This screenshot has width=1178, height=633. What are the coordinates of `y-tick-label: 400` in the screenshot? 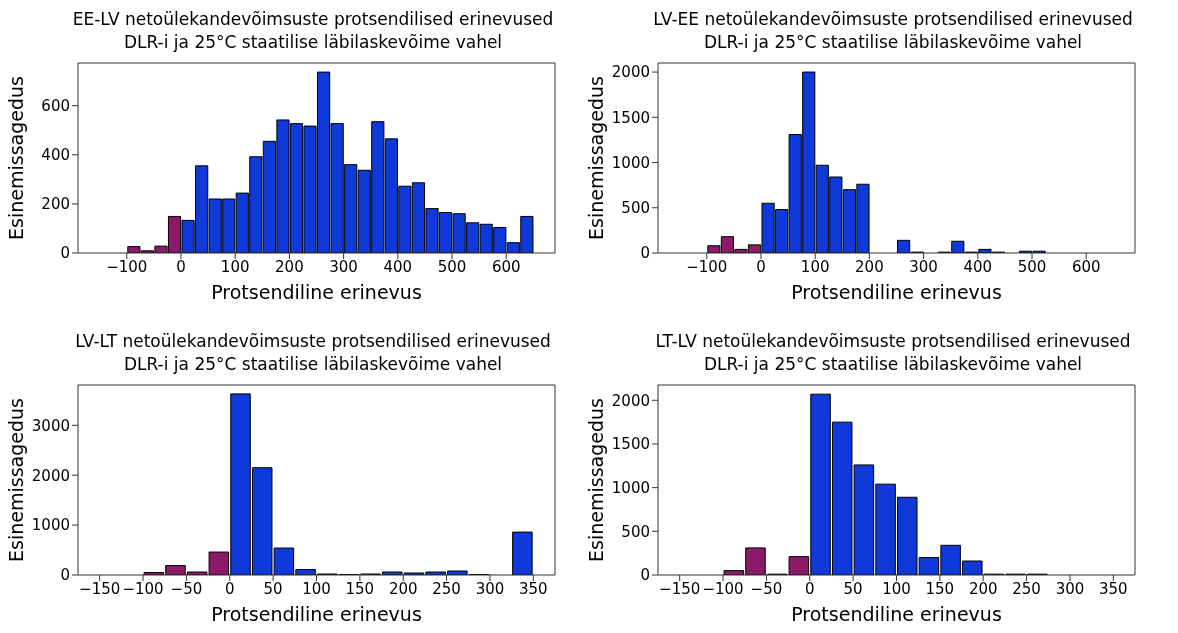 It's located at (55, 155).